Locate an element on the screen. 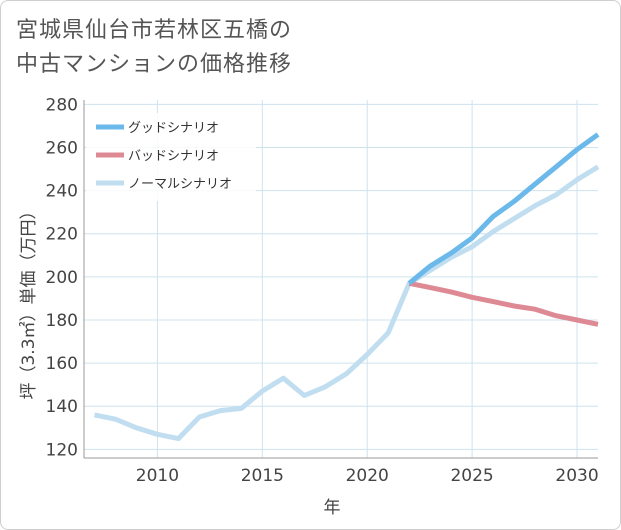  legend-label-bad: バッドシナリオ is located at coordinates (173, 156).